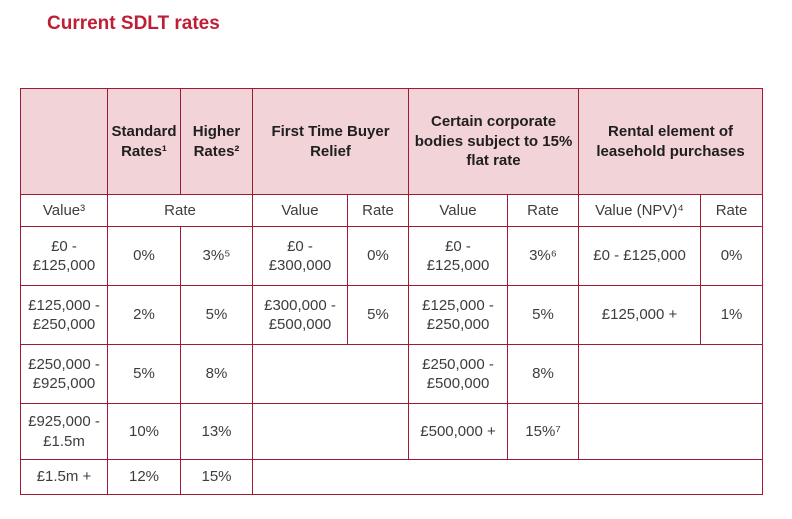 This screenshot has width=792, height=519. I want to click on table-row: £925,000 - £1.5m 10% 13% £500,000 + 15%⁷, so click(392, 431).